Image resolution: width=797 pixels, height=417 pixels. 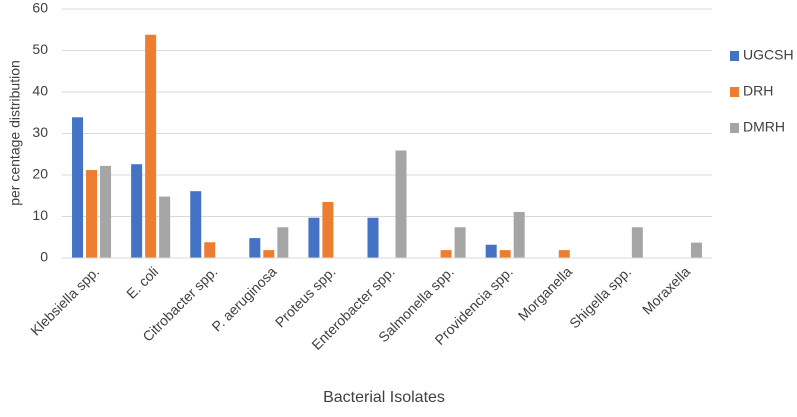 What do you see at coordinates (600, 297) in the screenshot?
I see `x-tick-label: Shigella spp.` at bounding box center [600, 297].